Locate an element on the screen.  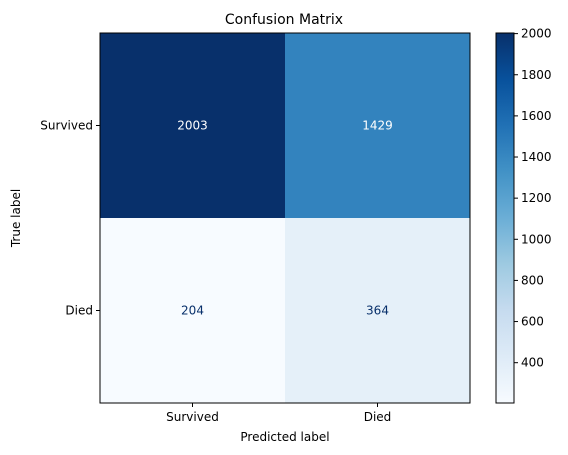
y-tick-label: Survived is located at coordinates (66, 126).